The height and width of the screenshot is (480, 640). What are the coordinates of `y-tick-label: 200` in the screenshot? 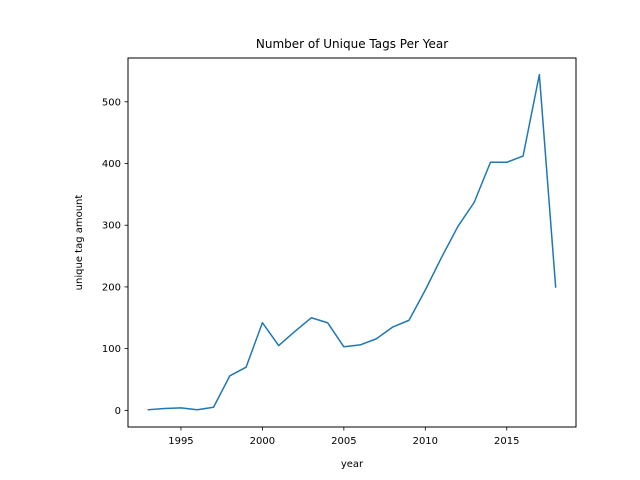 It's located at (111, 287).